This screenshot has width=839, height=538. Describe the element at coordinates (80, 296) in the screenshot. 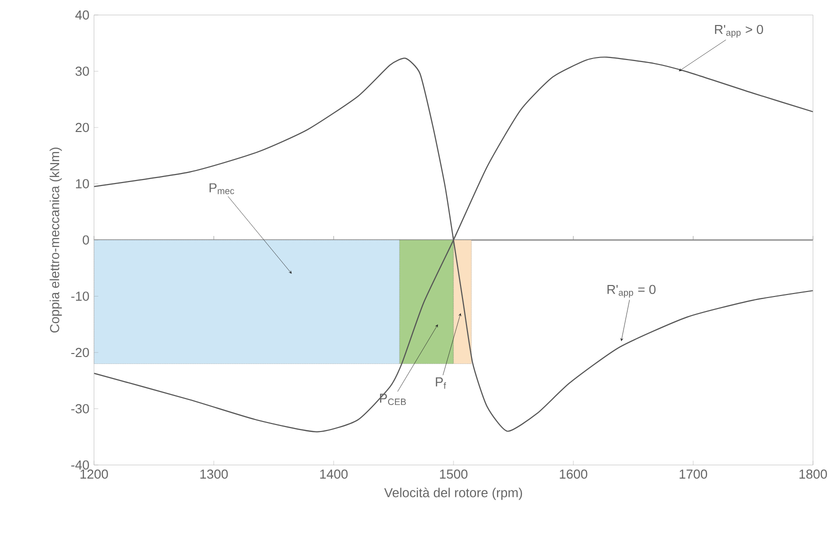

I see `y-tick-label: -10` at that location.